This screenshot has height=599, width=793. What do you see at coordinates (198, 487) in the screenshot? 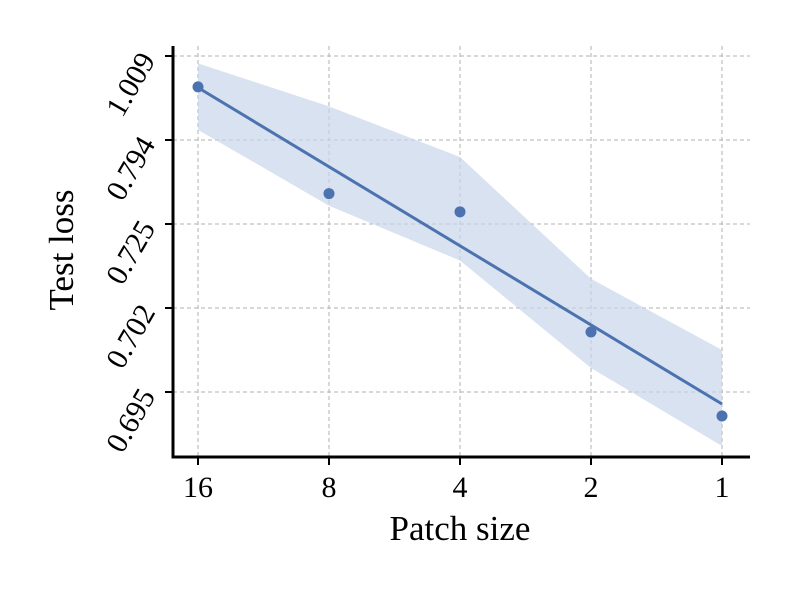
I see `x-tick-label: 16` at bounding box center [198, 487].